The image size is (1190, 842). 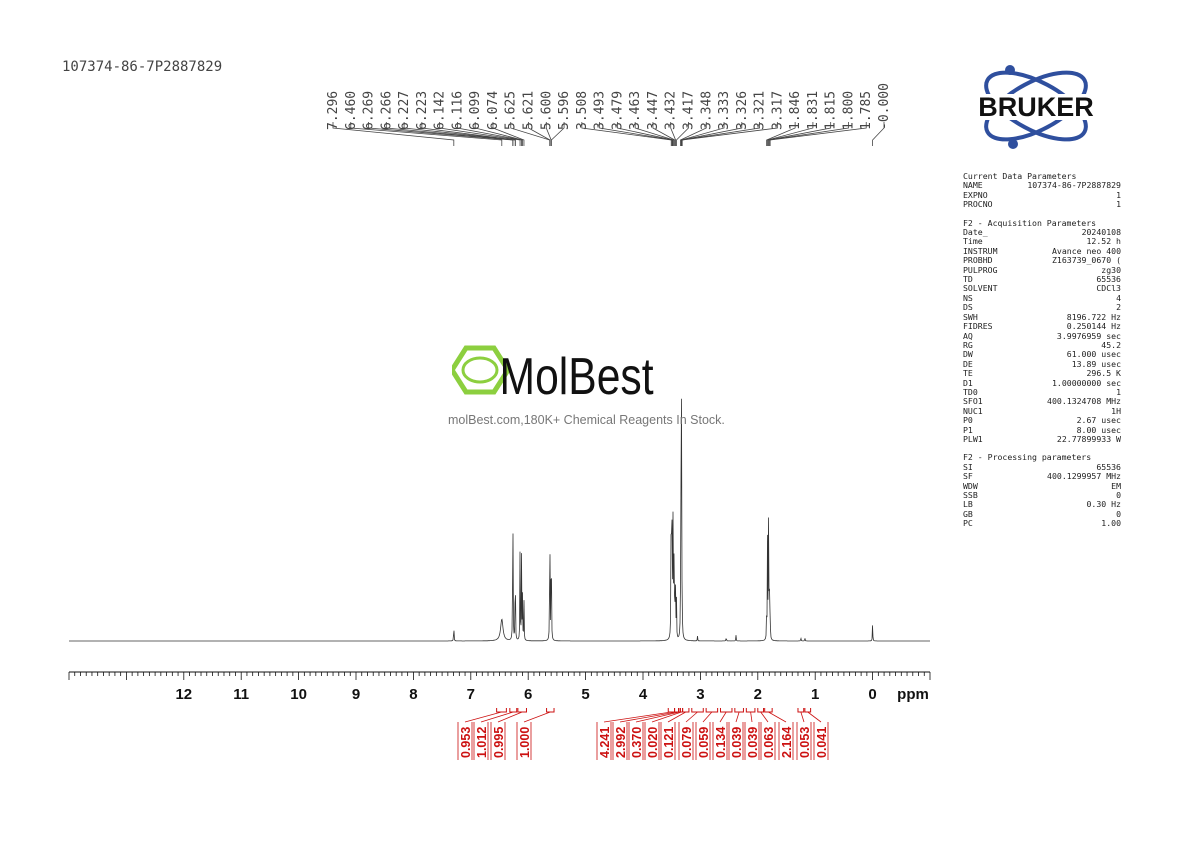 I want to click on param-row: SF 400.1299957 MHz, so click(x=1042, y=476).